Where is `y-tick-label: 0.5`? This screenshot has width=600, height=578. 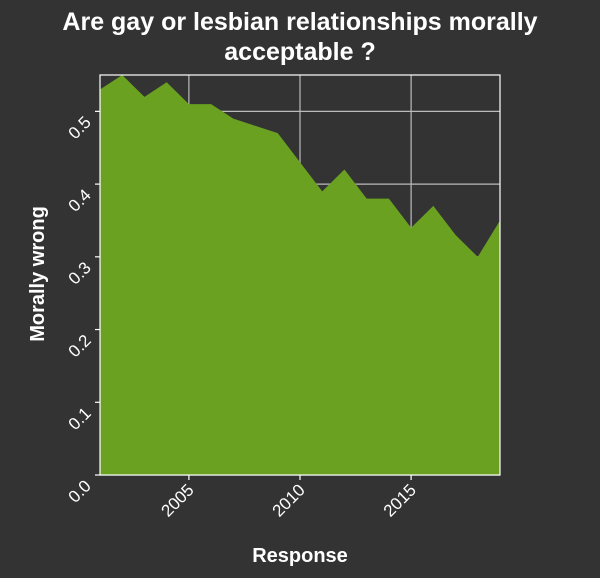 y-tick-label: 0.5 is located at coordinates (80, 128).